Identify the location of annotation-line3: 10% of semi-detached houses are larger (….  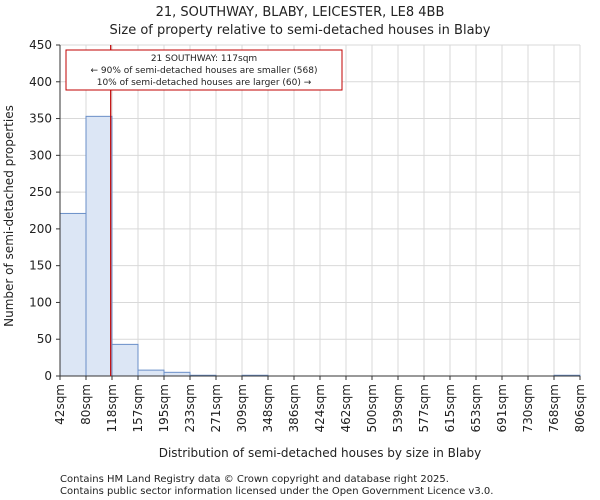
(204, 83).